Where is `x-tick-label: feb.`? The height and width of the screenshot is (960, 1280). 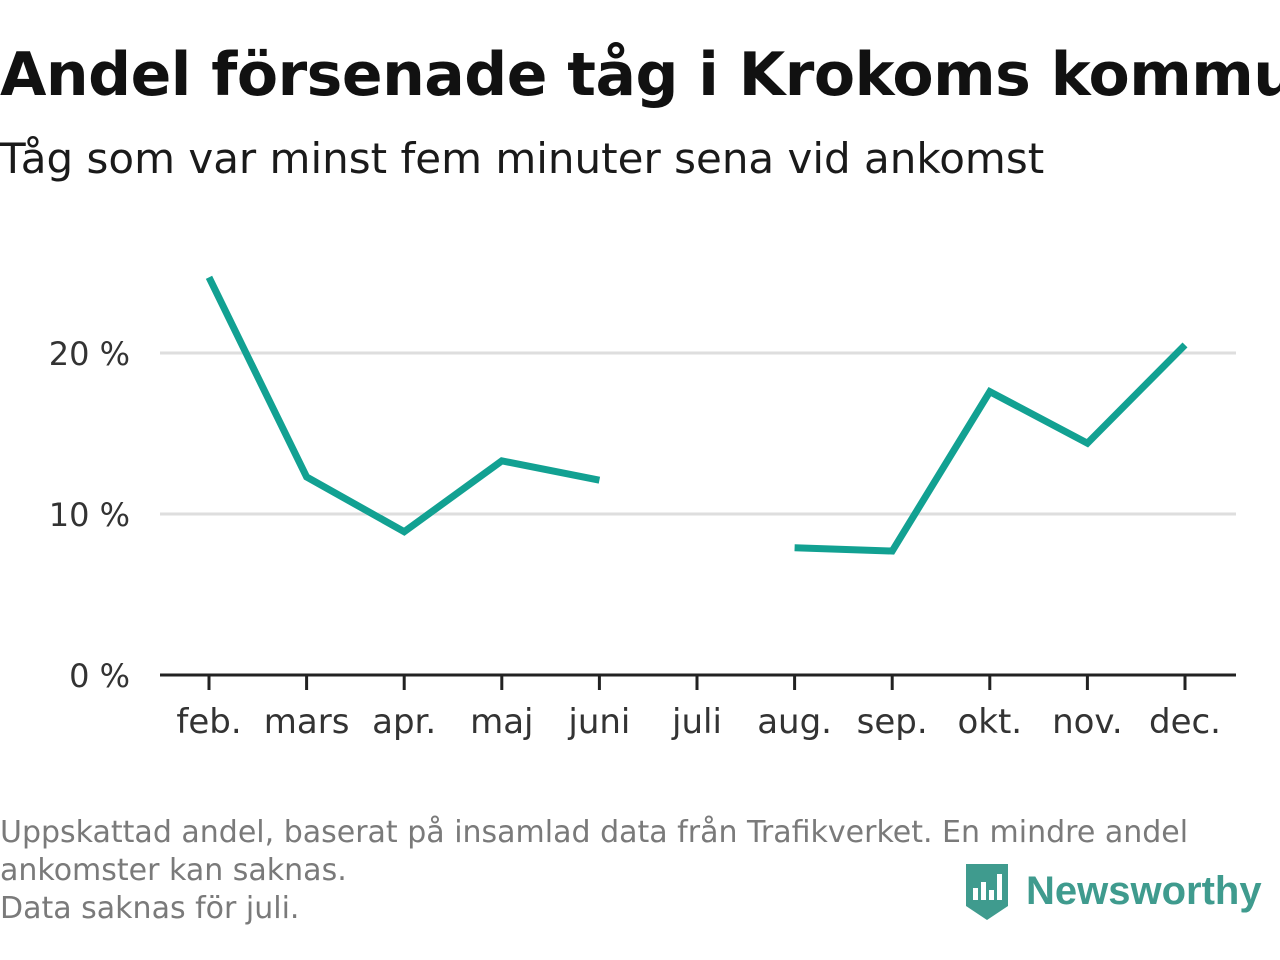 x-tick-label: feb. is located at coordinates (208, 722).